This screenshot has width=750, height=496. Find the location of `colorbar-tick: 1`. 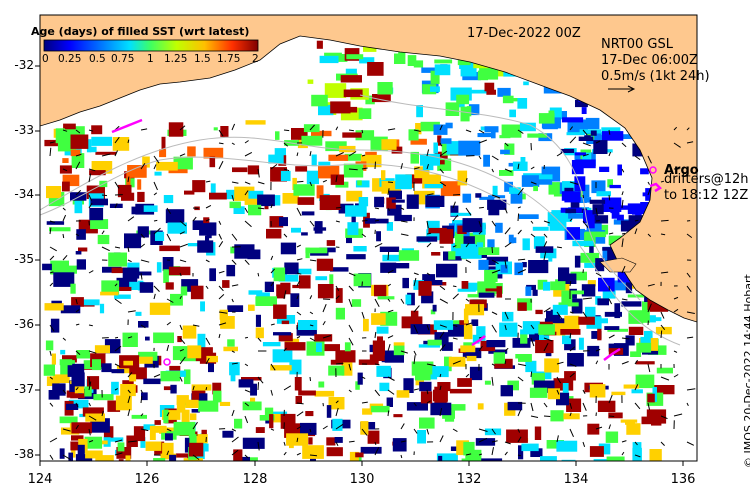

colorbar-tick: 1 is located at coordinates (150, 59).